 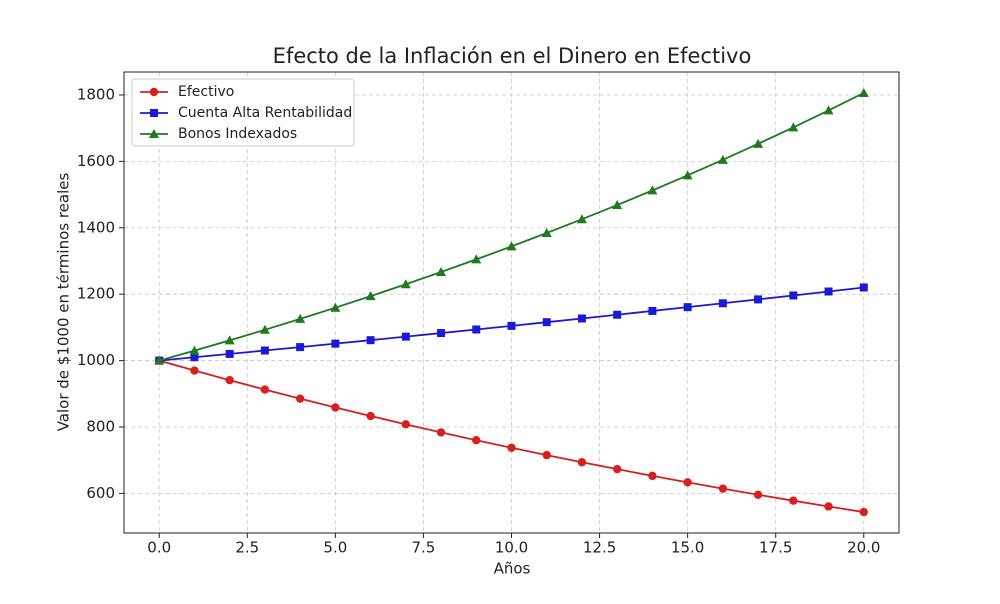 I want to click on legend-label: Efectivo, so click(x=206, y=92).